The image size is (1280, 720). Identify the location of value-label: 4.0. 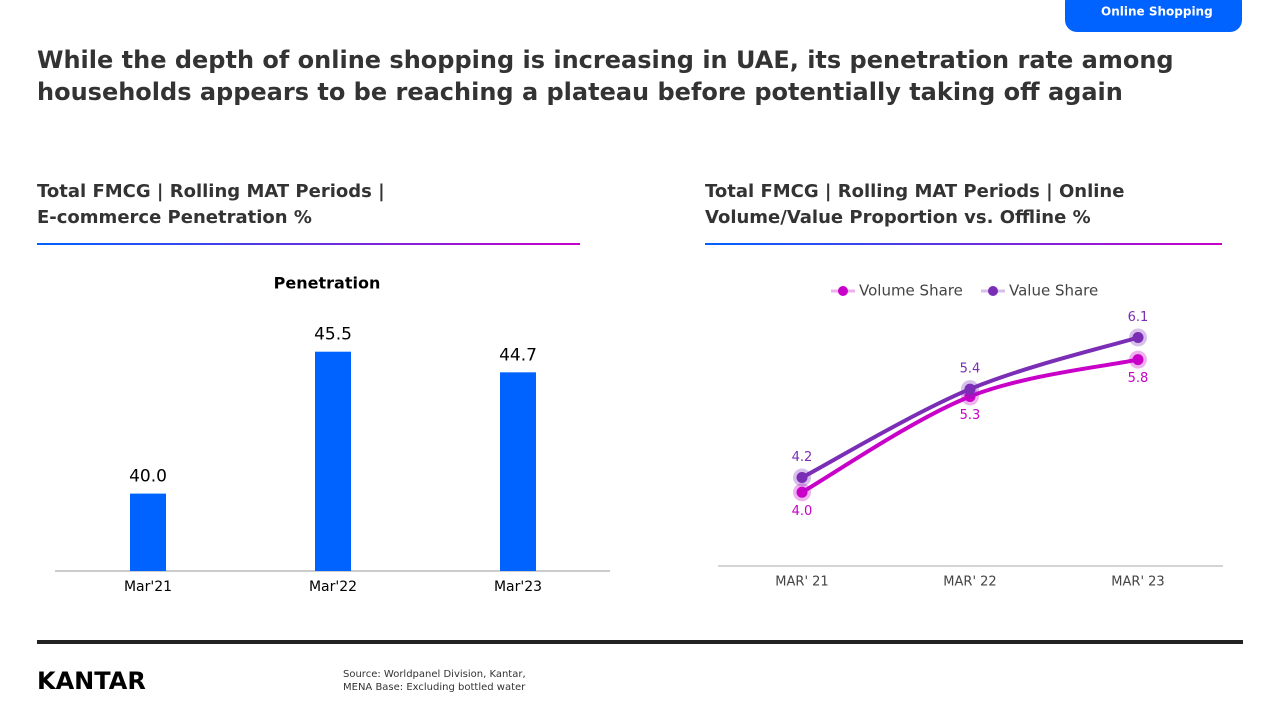
(802, 511).